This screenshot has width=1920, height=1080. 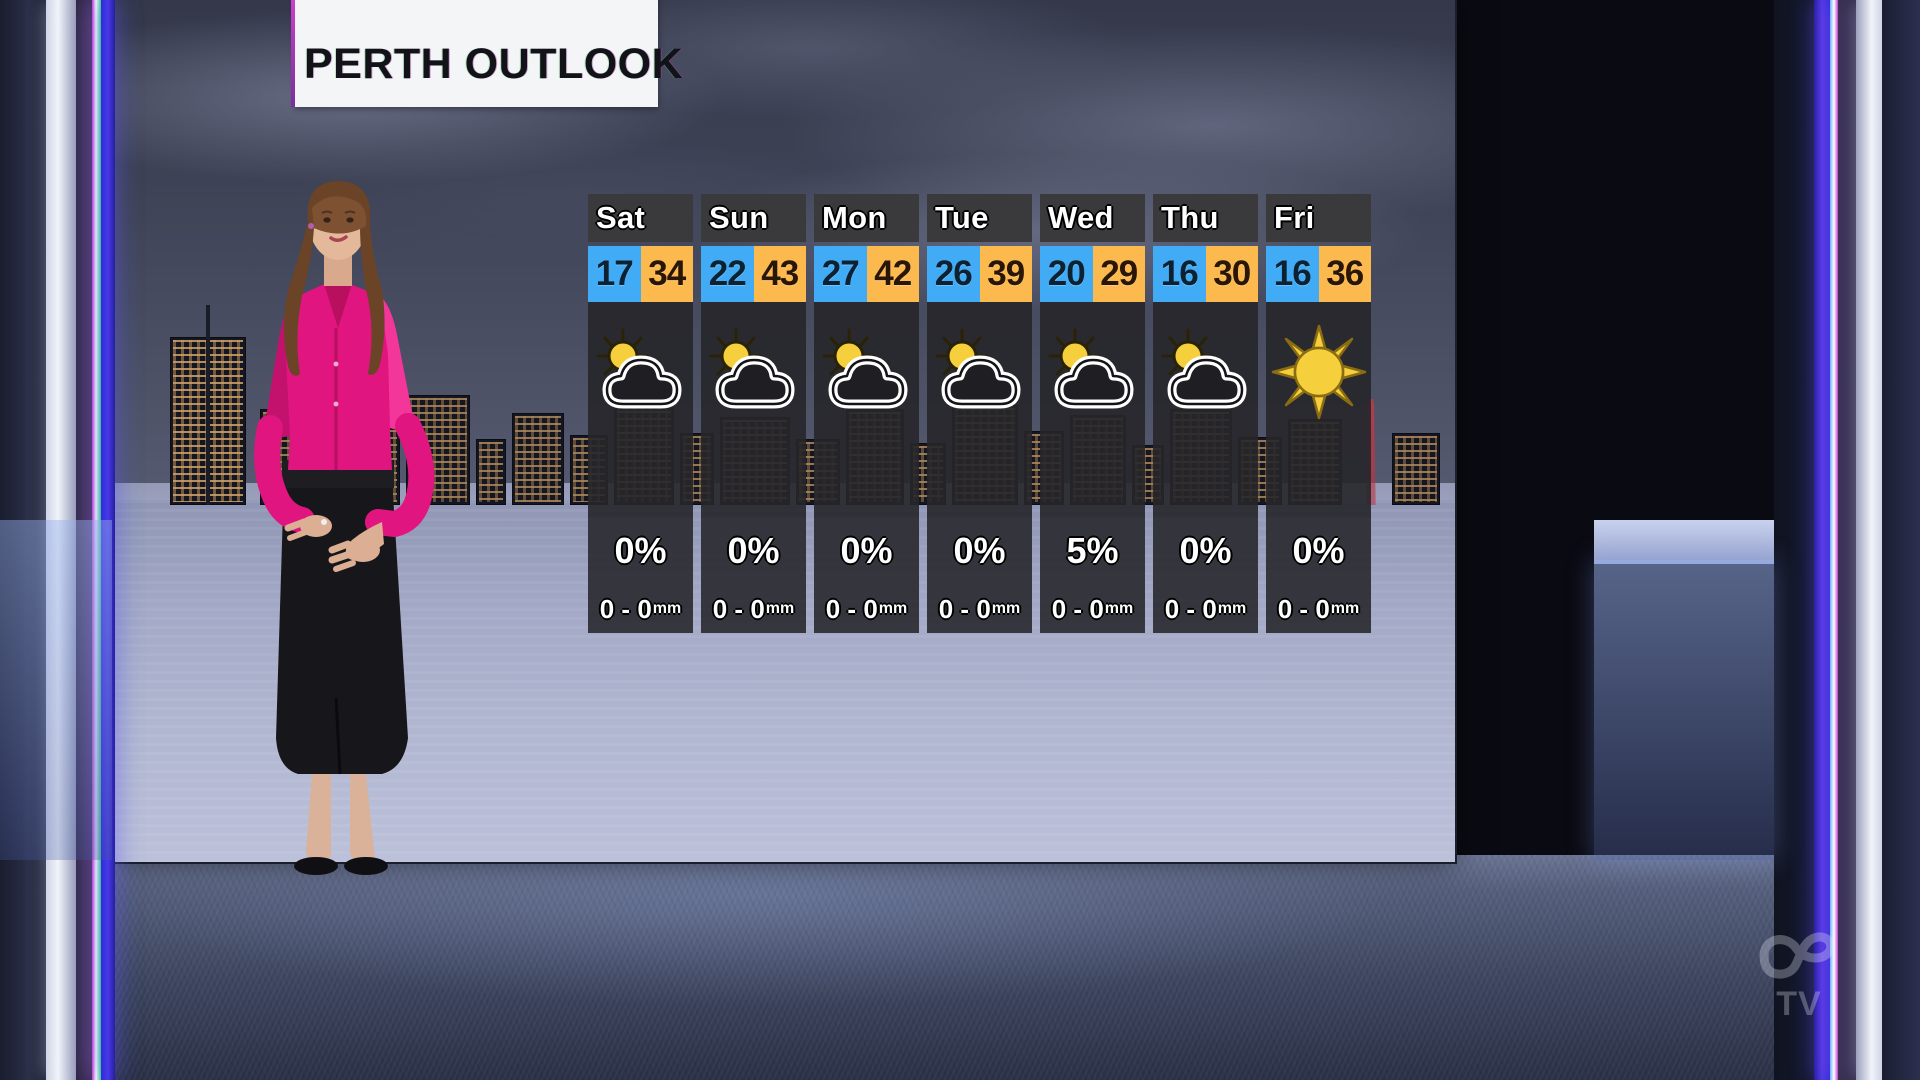 I want to click on left-light-pillar, so click(x=61, y=540).